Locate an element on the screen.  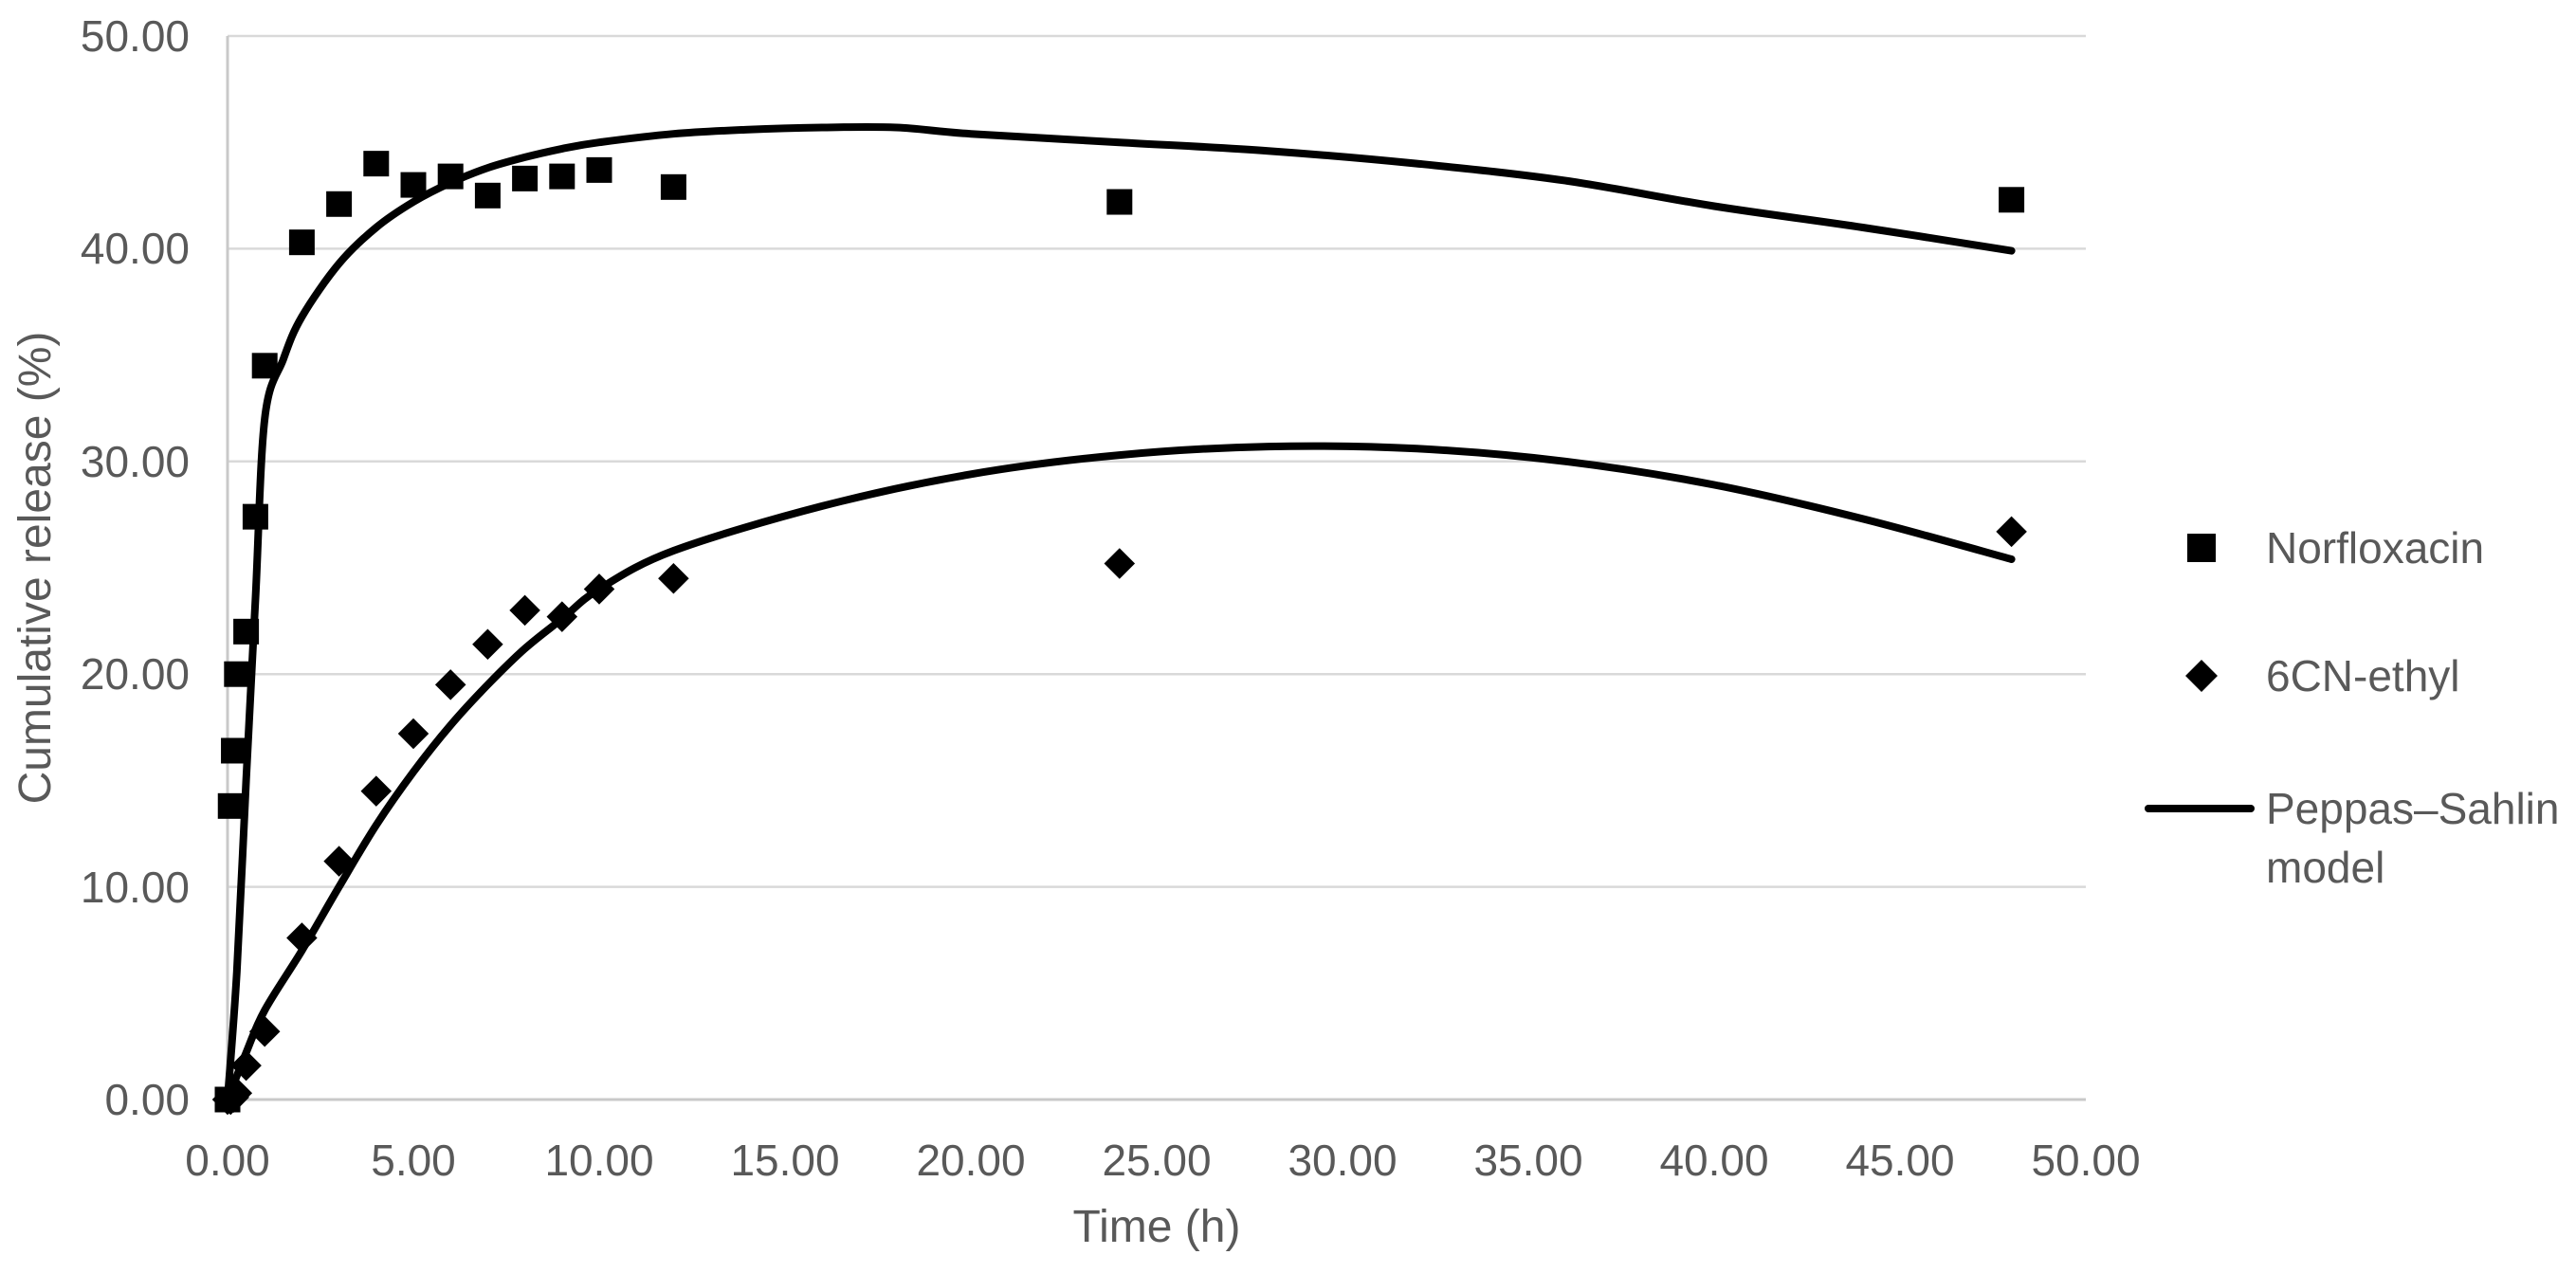
square-marker-icon is located at coordinates (2201, 548).